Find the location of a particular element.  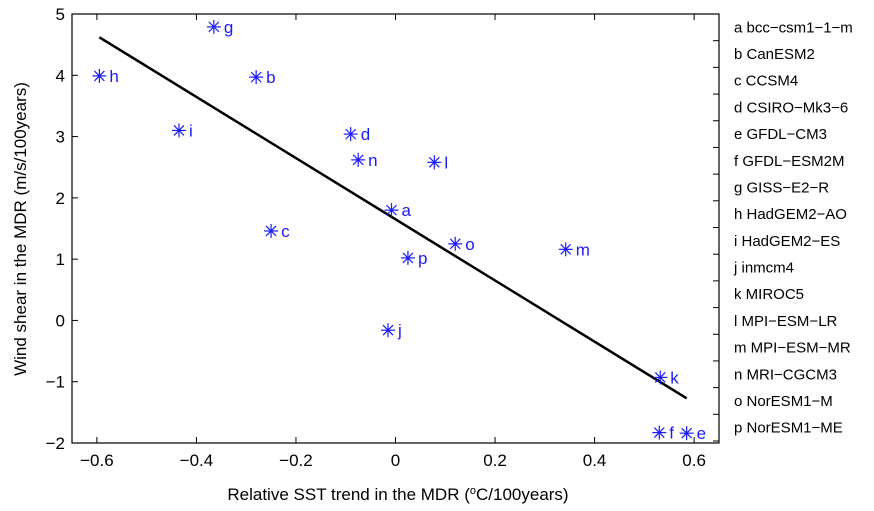

point-label: p is located at coordinates (422, 258).